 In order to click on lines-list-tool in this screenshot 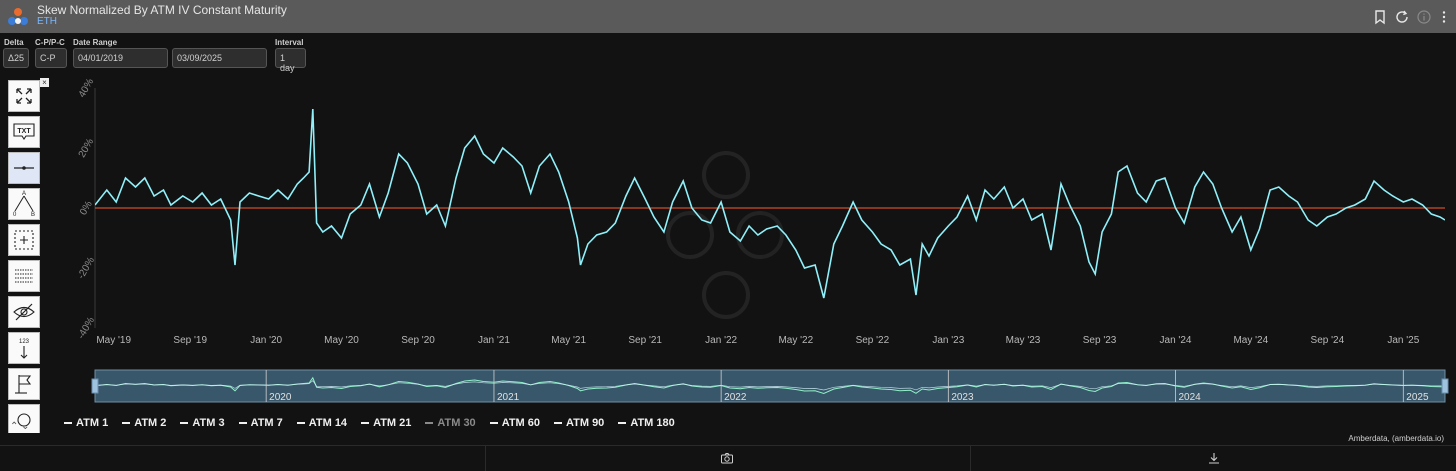, I will do `click(24, 276)`.